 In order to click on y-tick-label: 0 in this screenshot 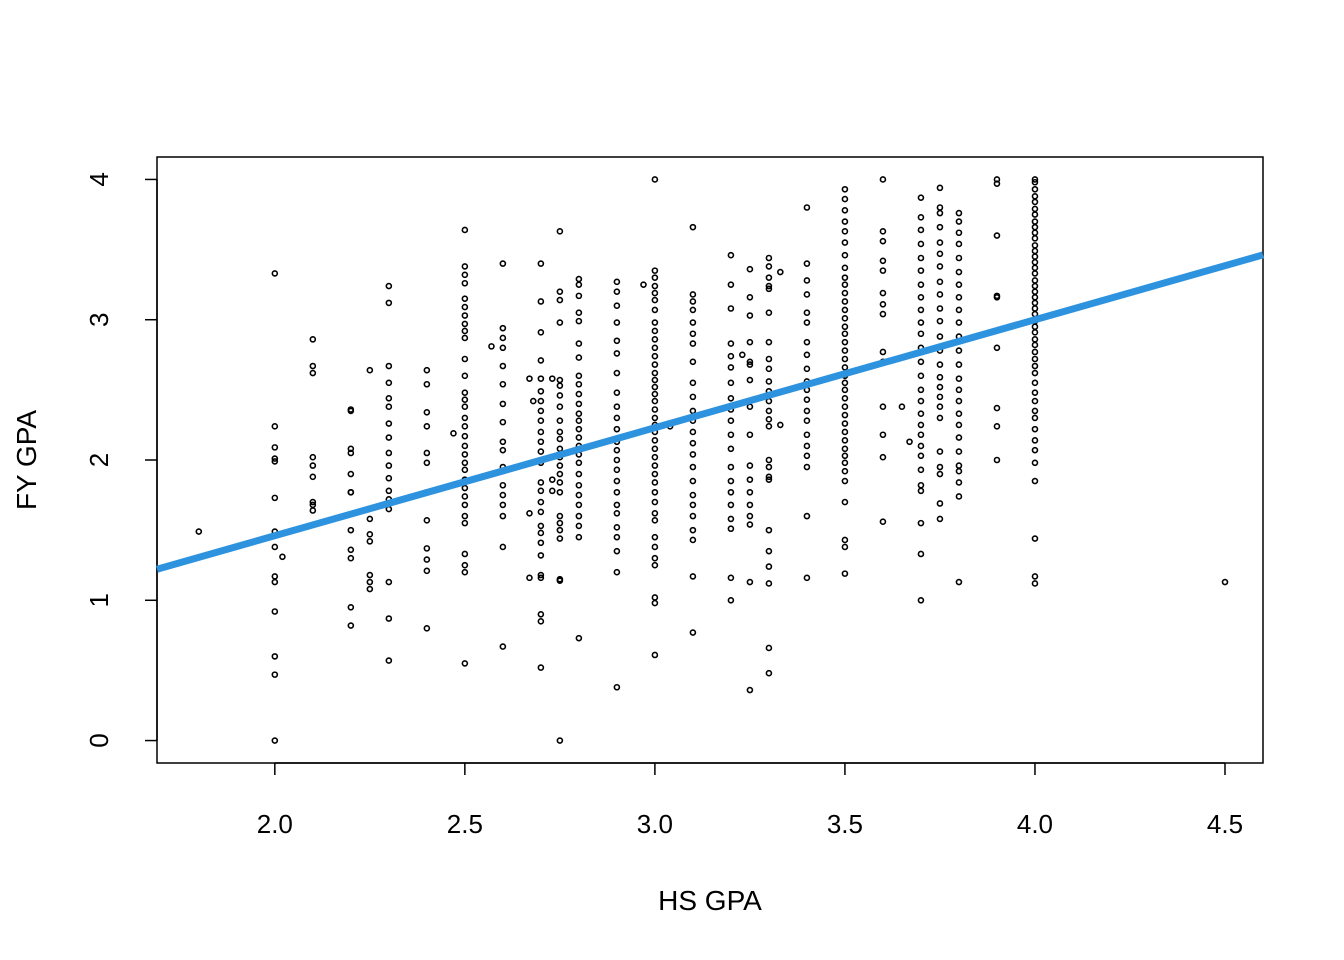, I will do `click(99, 740)`.